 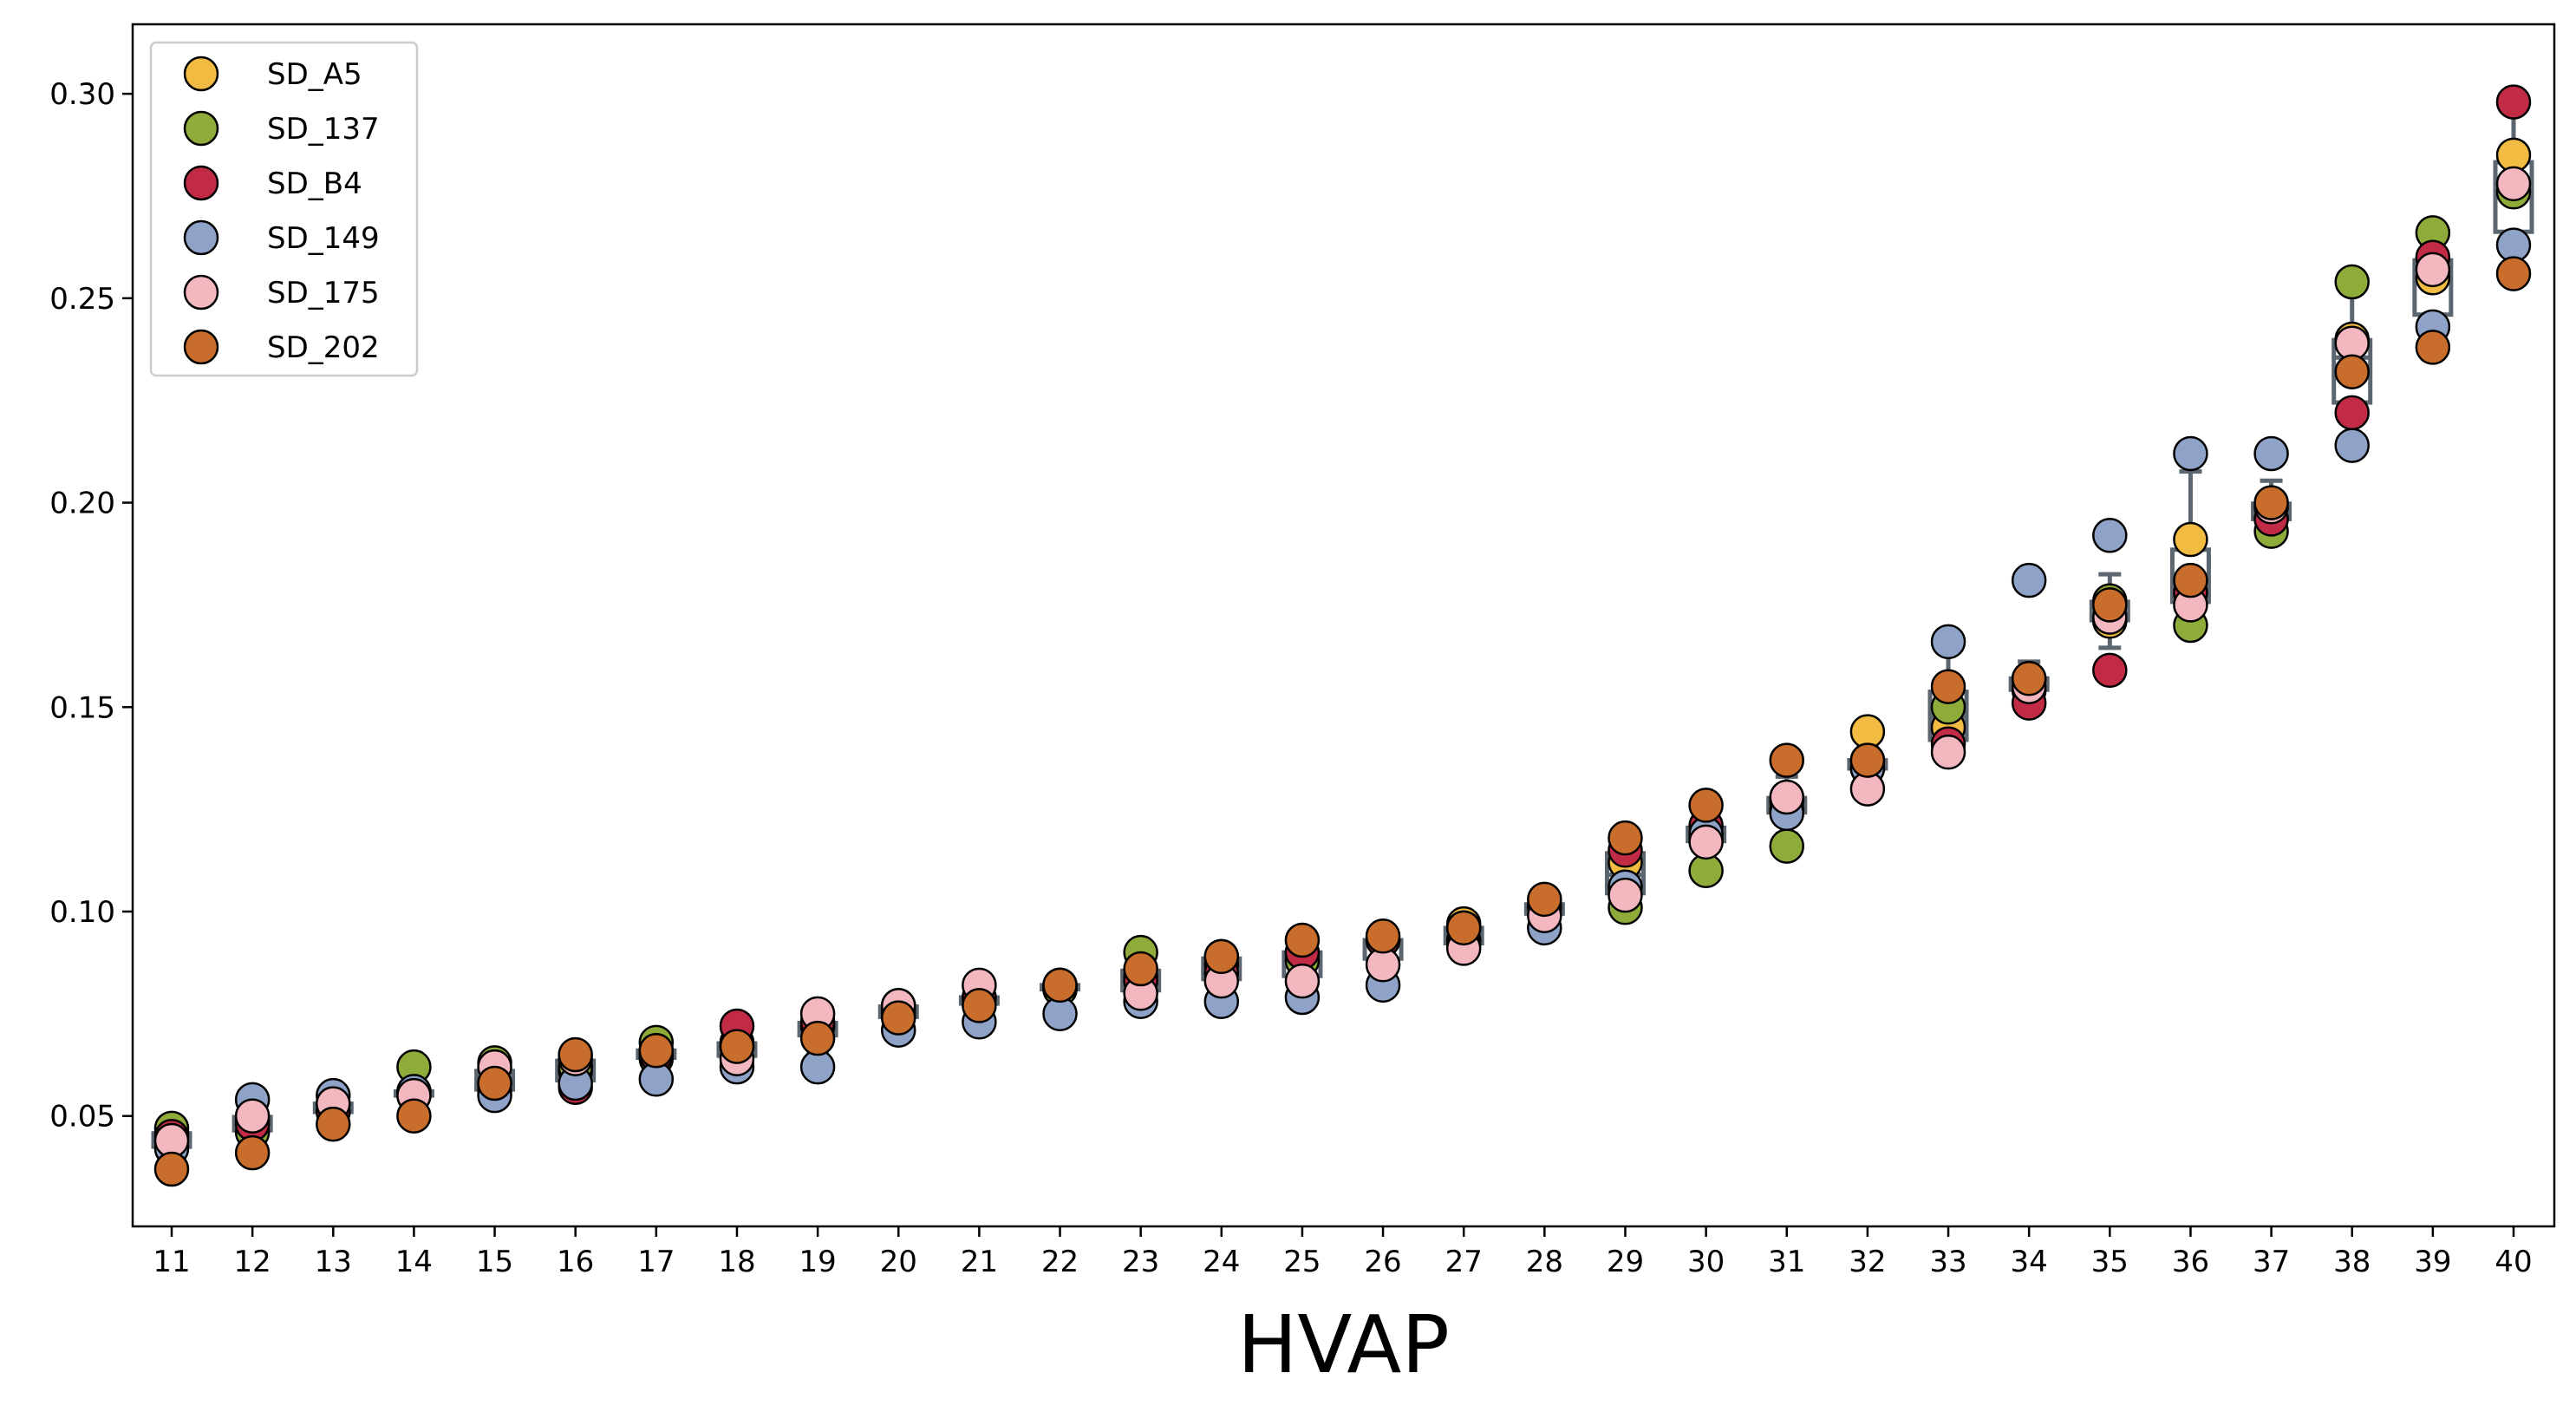 I want to click on x-tick-label: 13, so click(x=334, y=1262).